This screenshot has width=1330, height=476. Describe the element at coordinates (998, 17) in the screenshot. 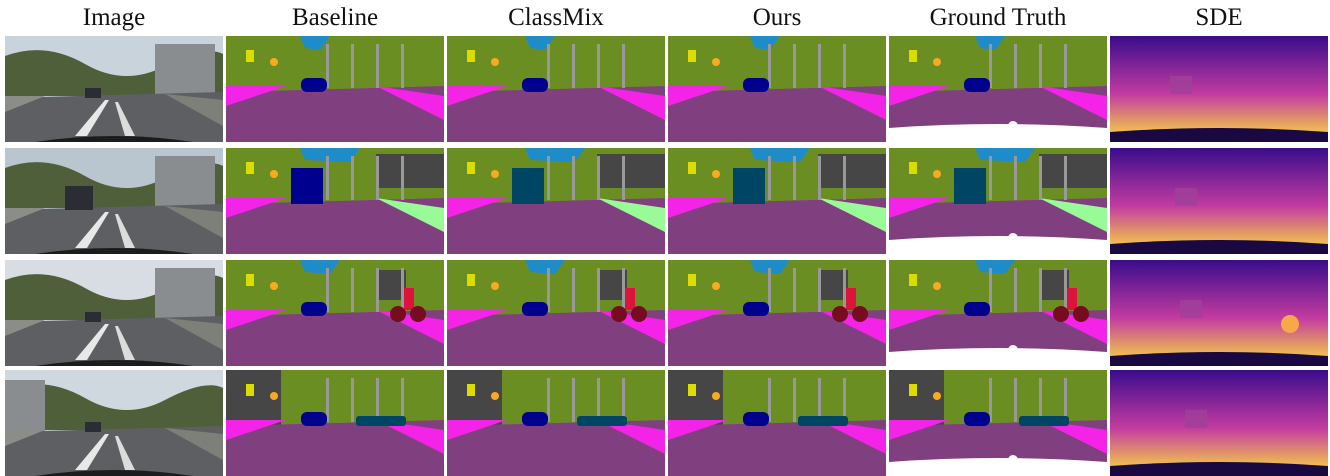

I see `column-header-ground-truth: Ground Truth` at that location.